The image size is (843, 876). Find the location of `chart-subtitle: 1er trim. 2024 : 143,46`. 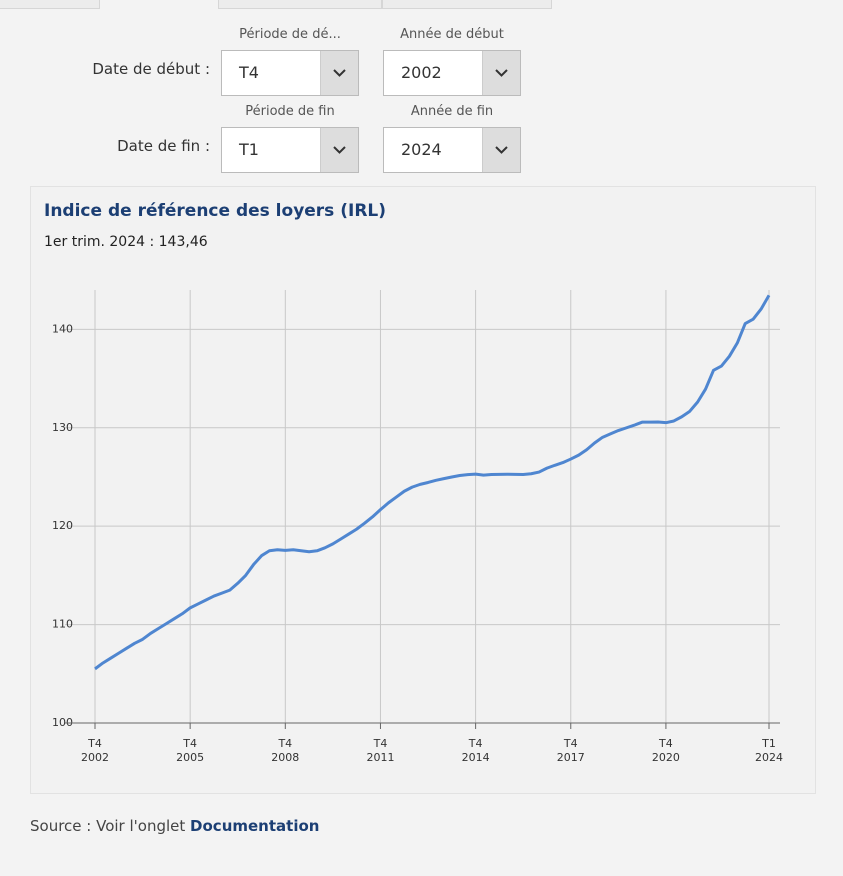

chart-subtitle: 1er trim. 2024 : 143,46 is located at coordinates (126, 242).